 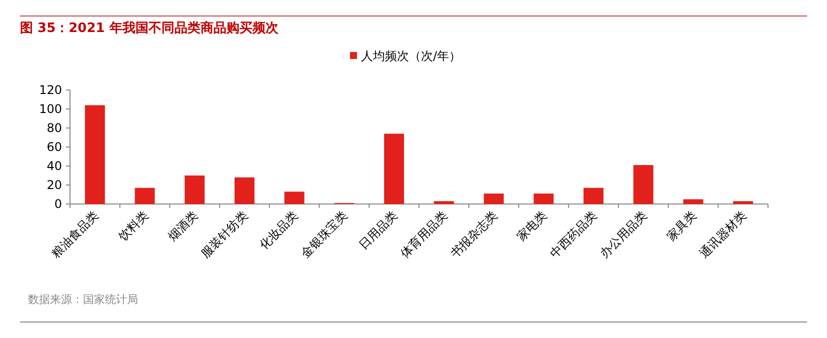 What do you see at coordinates (58, 204) in the screenshot?
I see `y-tick-label: 0` at bounding box center [58, 204].